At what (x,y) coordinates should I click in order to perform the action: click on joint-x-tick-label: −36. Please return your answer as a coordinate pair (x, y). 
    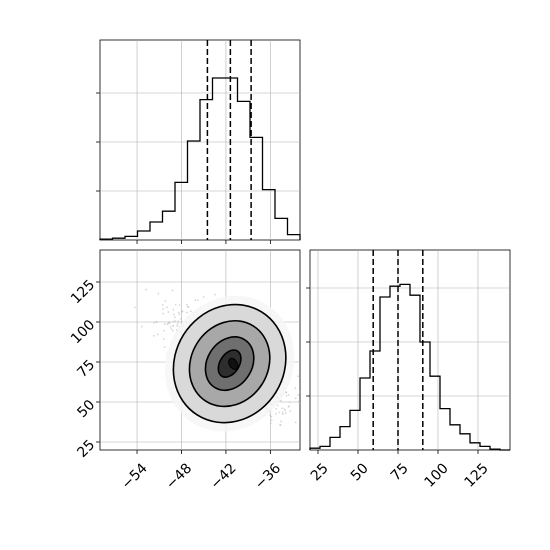
    Looking at the image, I should click on (268, 476).